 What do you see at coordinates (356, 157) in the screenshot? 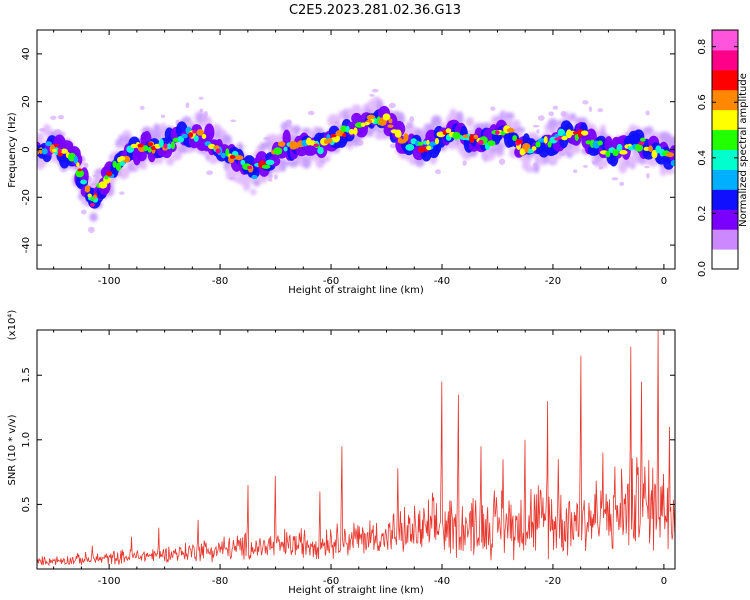
I see `heatmap-core` at bounding box center [356, 157].